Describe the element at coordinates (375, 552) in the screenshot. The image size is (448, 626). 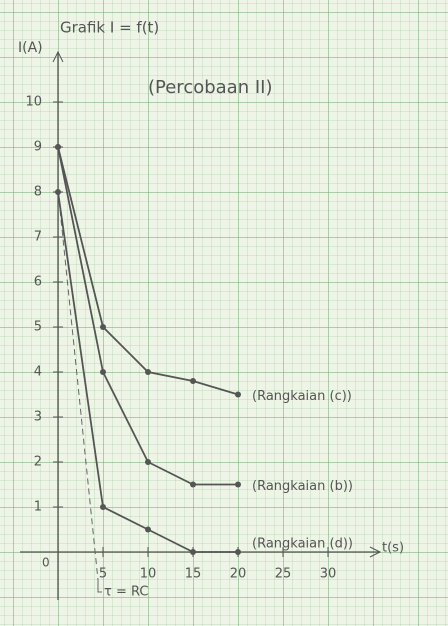
I see `x-arrow` at that location.